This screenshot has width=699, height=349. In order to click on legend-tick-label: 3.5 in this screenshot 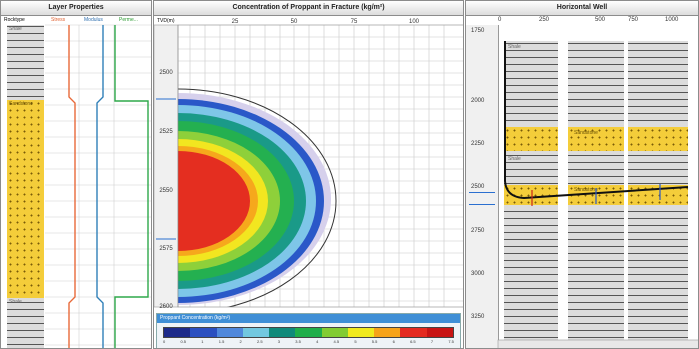, I will do `click(298, 341)`.